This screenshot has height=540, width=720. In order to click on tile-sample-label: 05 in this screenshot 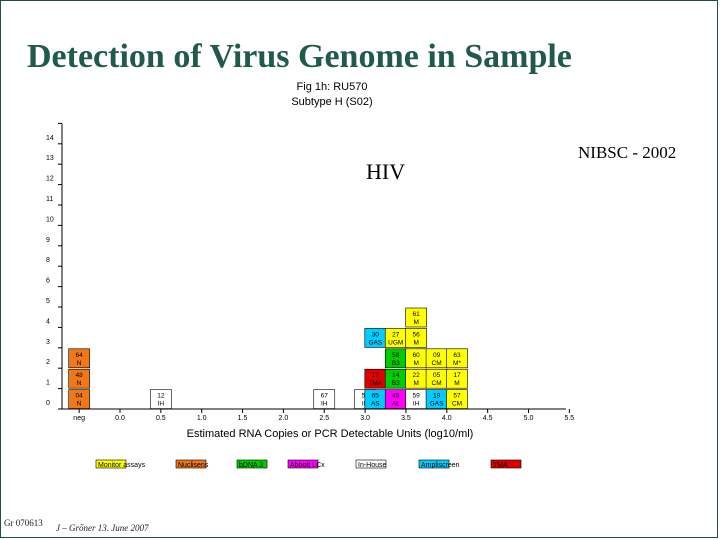, I will do `click(437, 375)`.